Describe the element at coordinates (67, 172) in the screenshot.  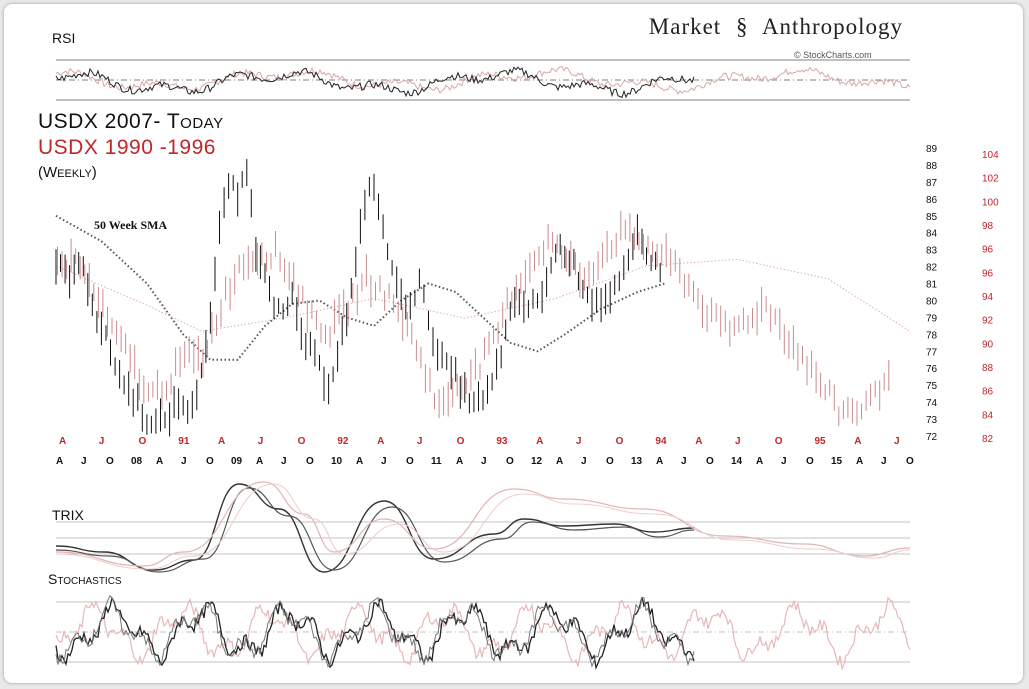
I see `chart-note: (Weekly)` at that location.